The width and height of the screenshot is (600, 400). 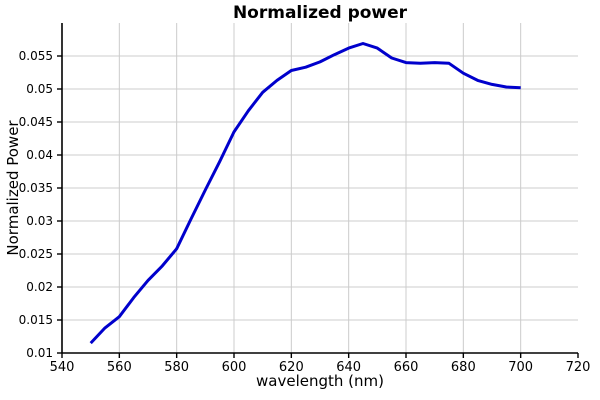 What do you see at coordinates (291, 367) in the screenshot?
I see `x-tick-label: 620` at bounding box center [291, 367].